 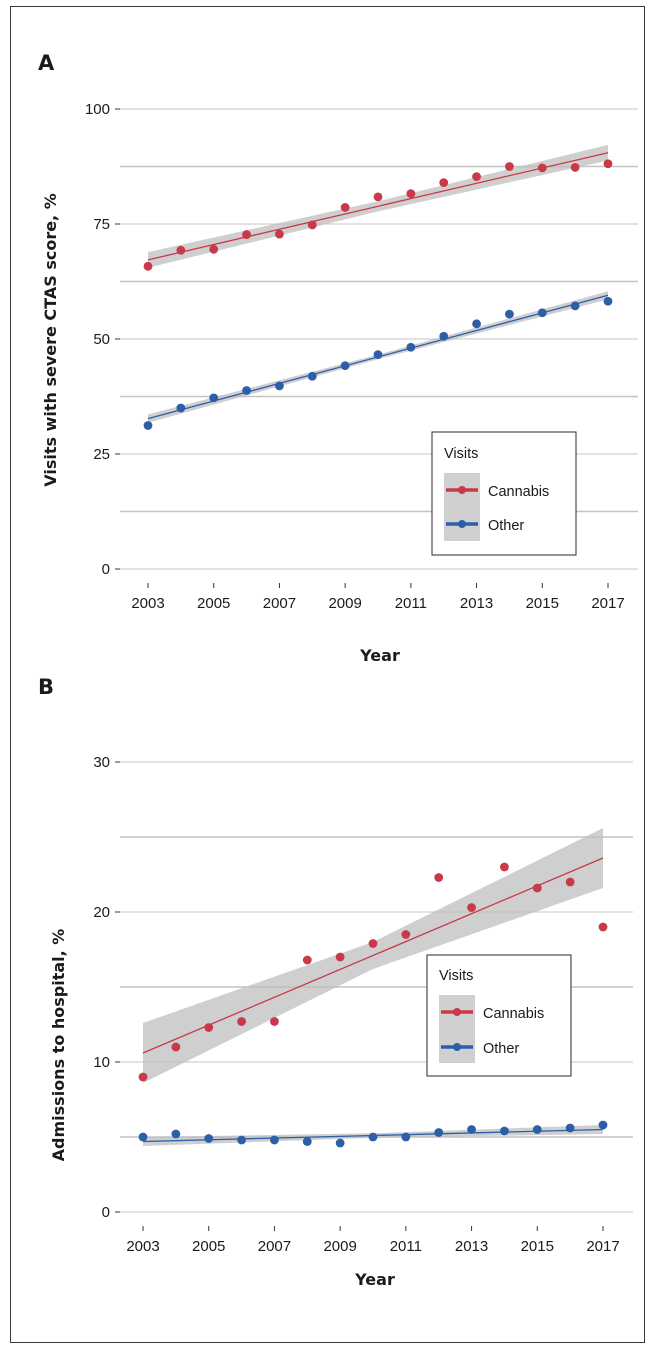 I want to click on panel-b-legend: Visits Cannabis Other, so click(x=499, y=1015).